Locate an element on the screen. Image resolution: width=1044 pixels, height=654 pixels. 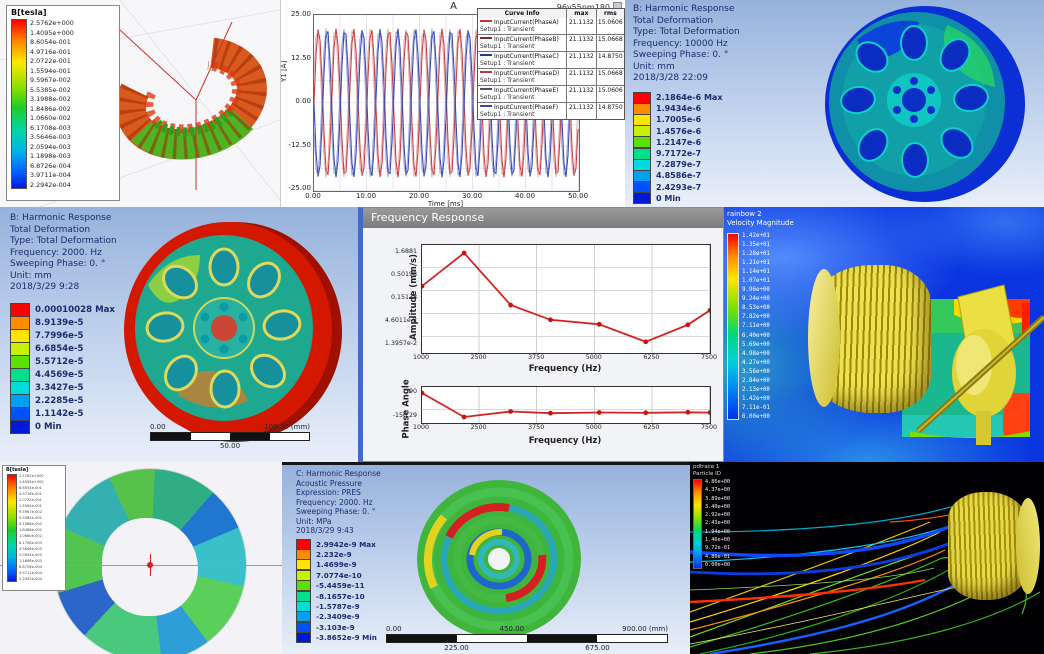
legend-row: 1.7005e-6 is located at coordinates (678, 119).